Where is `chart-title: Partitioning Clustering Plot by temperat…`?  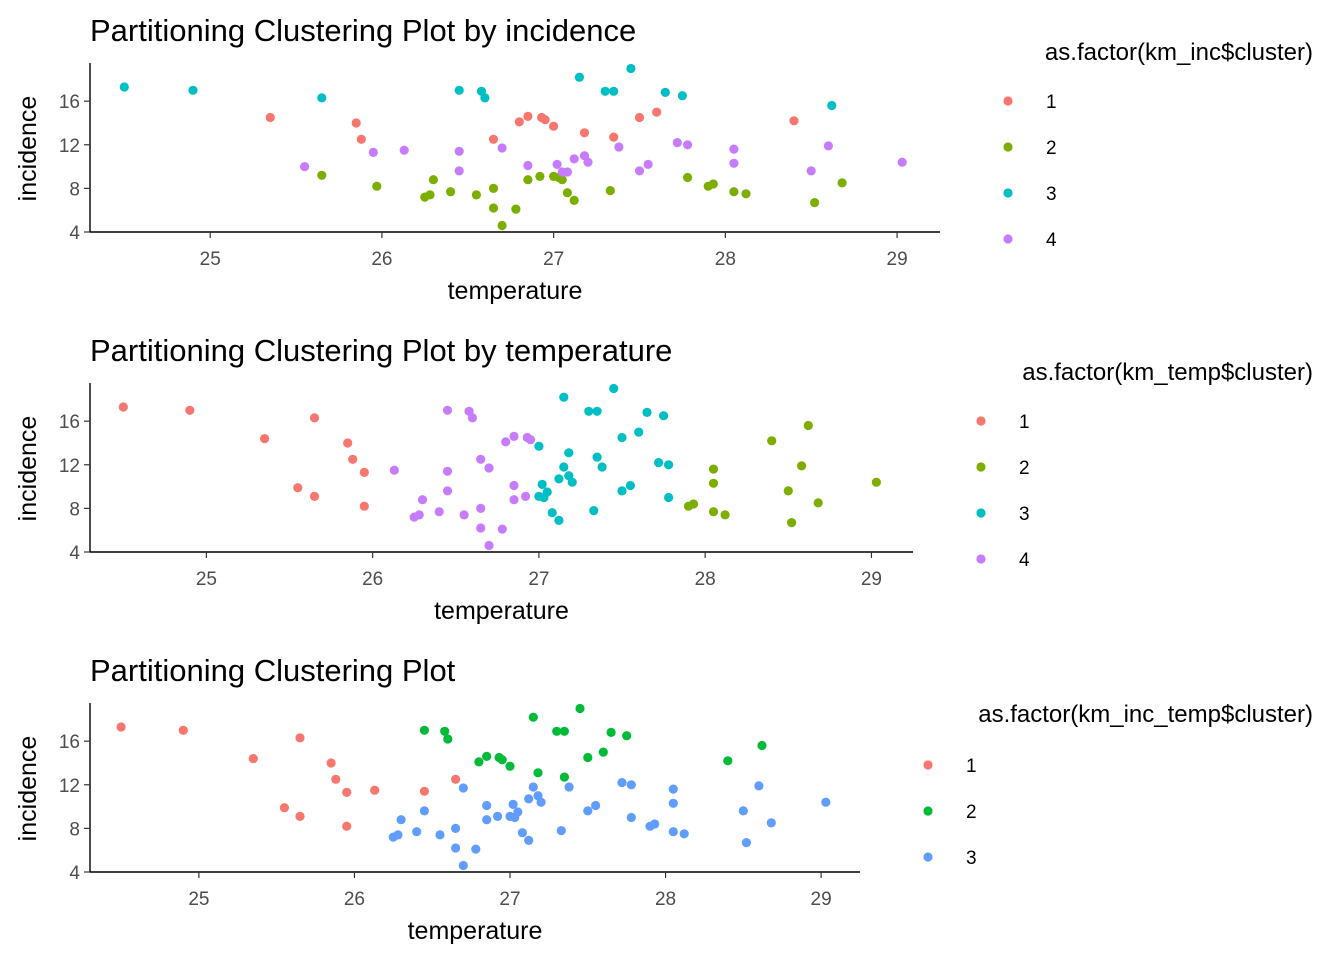
chart-title: Partitioning Clustering Plot by temperat… is located at coordinates (381, 350).